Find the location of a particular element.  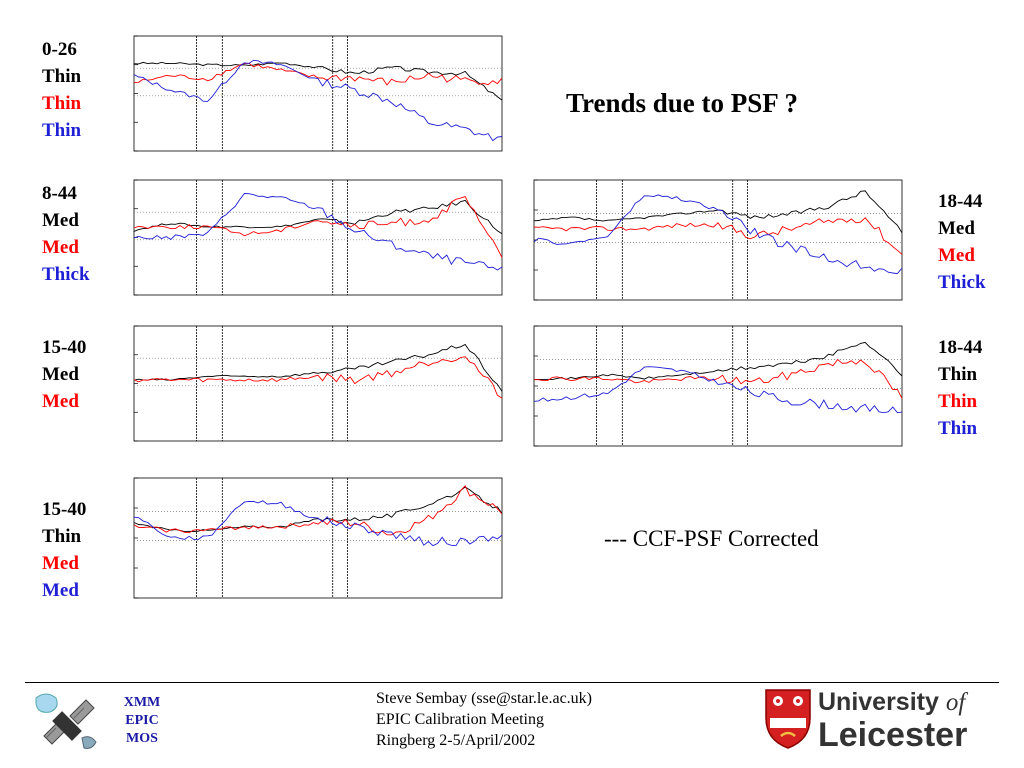

university-word: University is located at coordinates (878, 702).